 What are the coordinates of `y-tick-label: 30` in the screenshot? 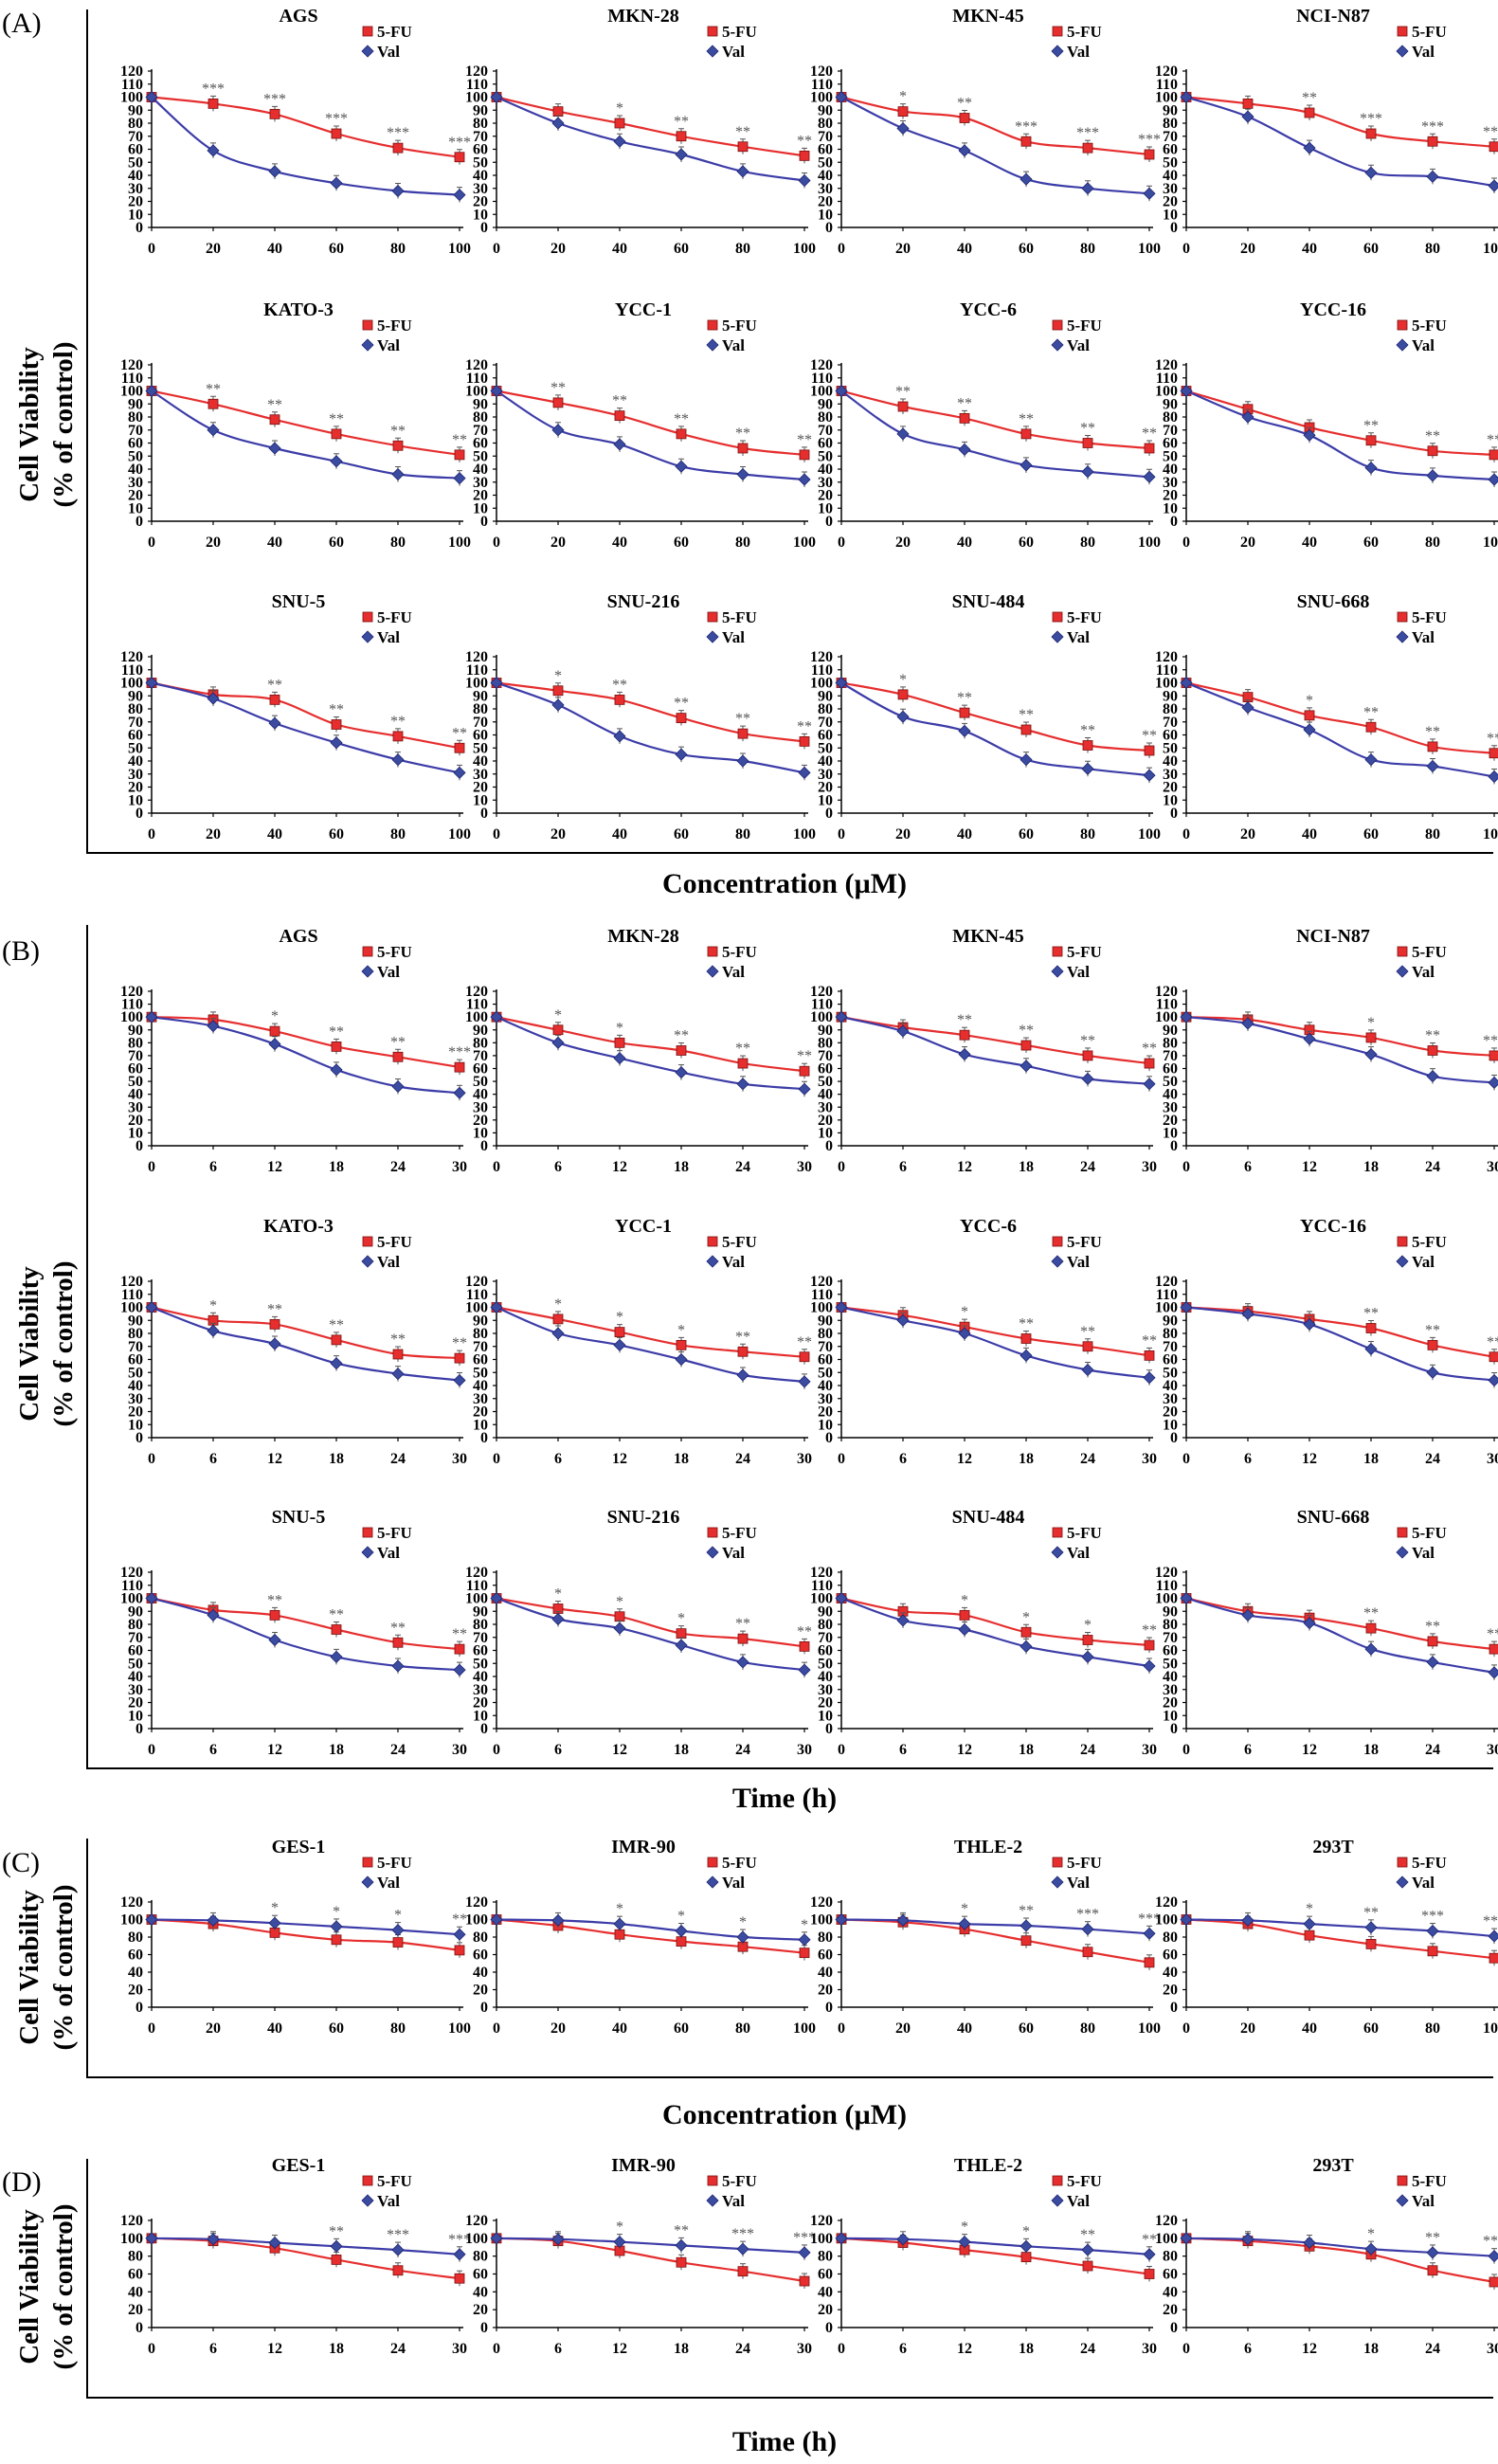 It's located at (480, 1399).